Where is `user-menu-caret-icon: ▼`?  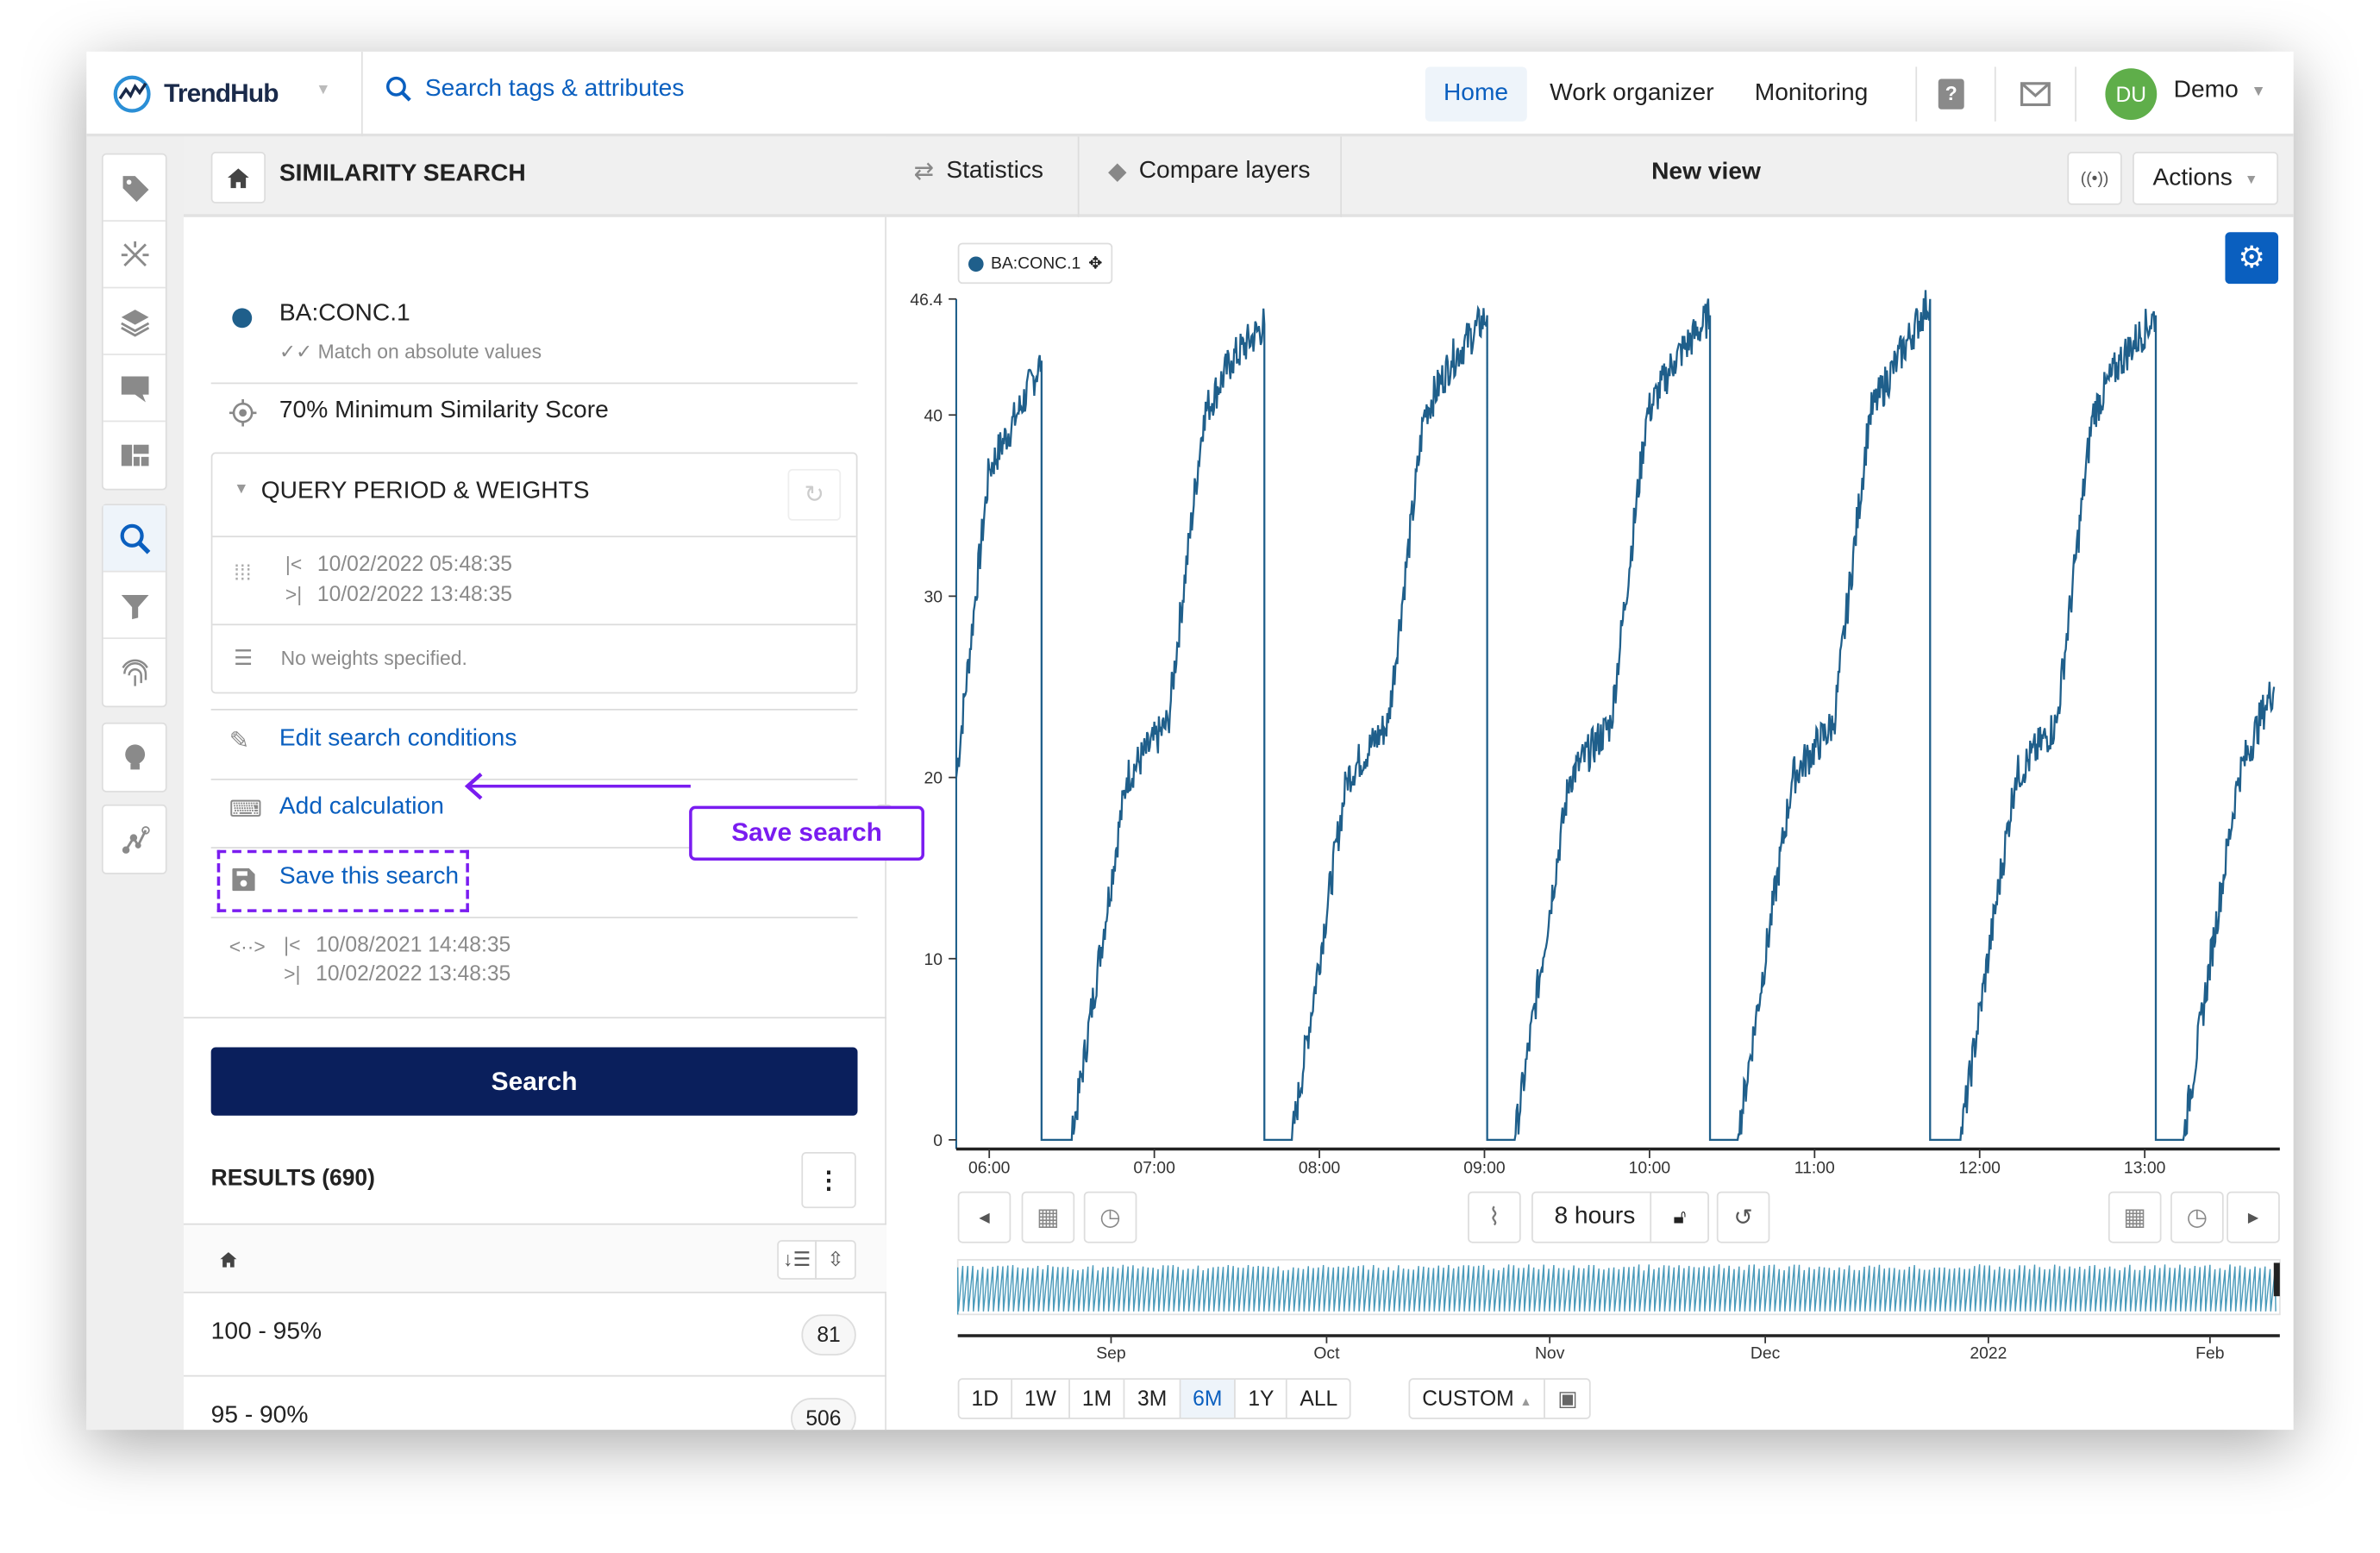 user-menu-caret-icon: ▼ is located at coordinates (2259, 92).